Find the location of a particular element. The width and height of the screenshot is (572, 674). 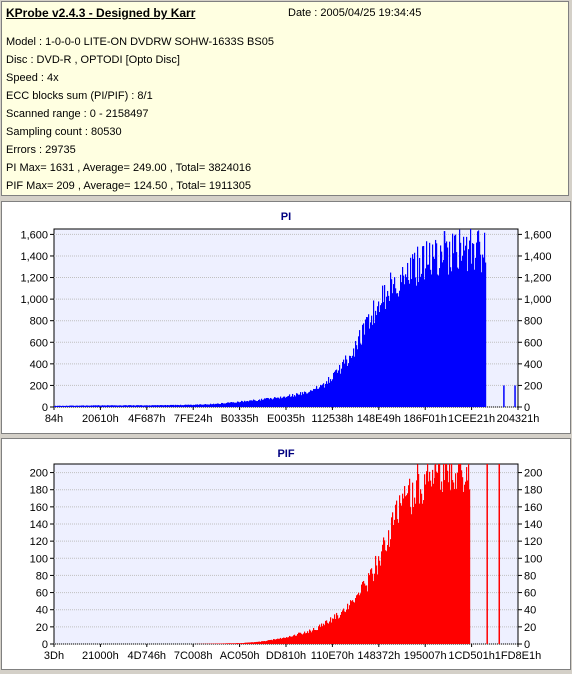

pif-x-tick-label: 110E70h is located at coordinates (332, 656).